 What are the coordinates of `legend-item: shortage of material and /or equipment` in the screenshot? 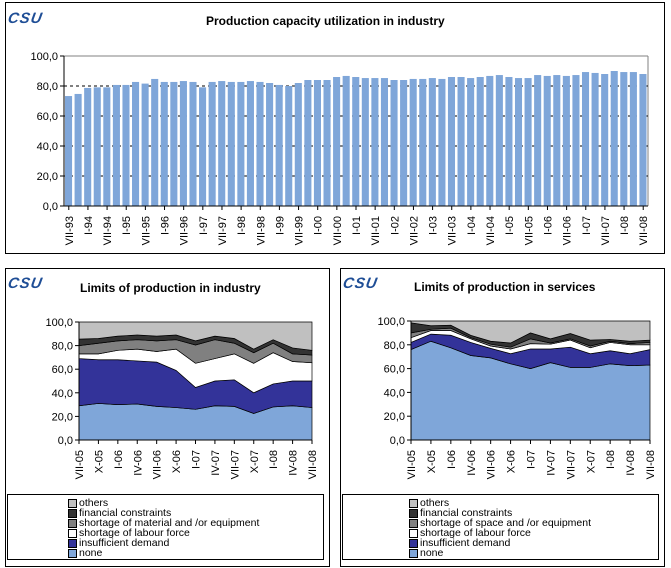 It's located at (195, 523).